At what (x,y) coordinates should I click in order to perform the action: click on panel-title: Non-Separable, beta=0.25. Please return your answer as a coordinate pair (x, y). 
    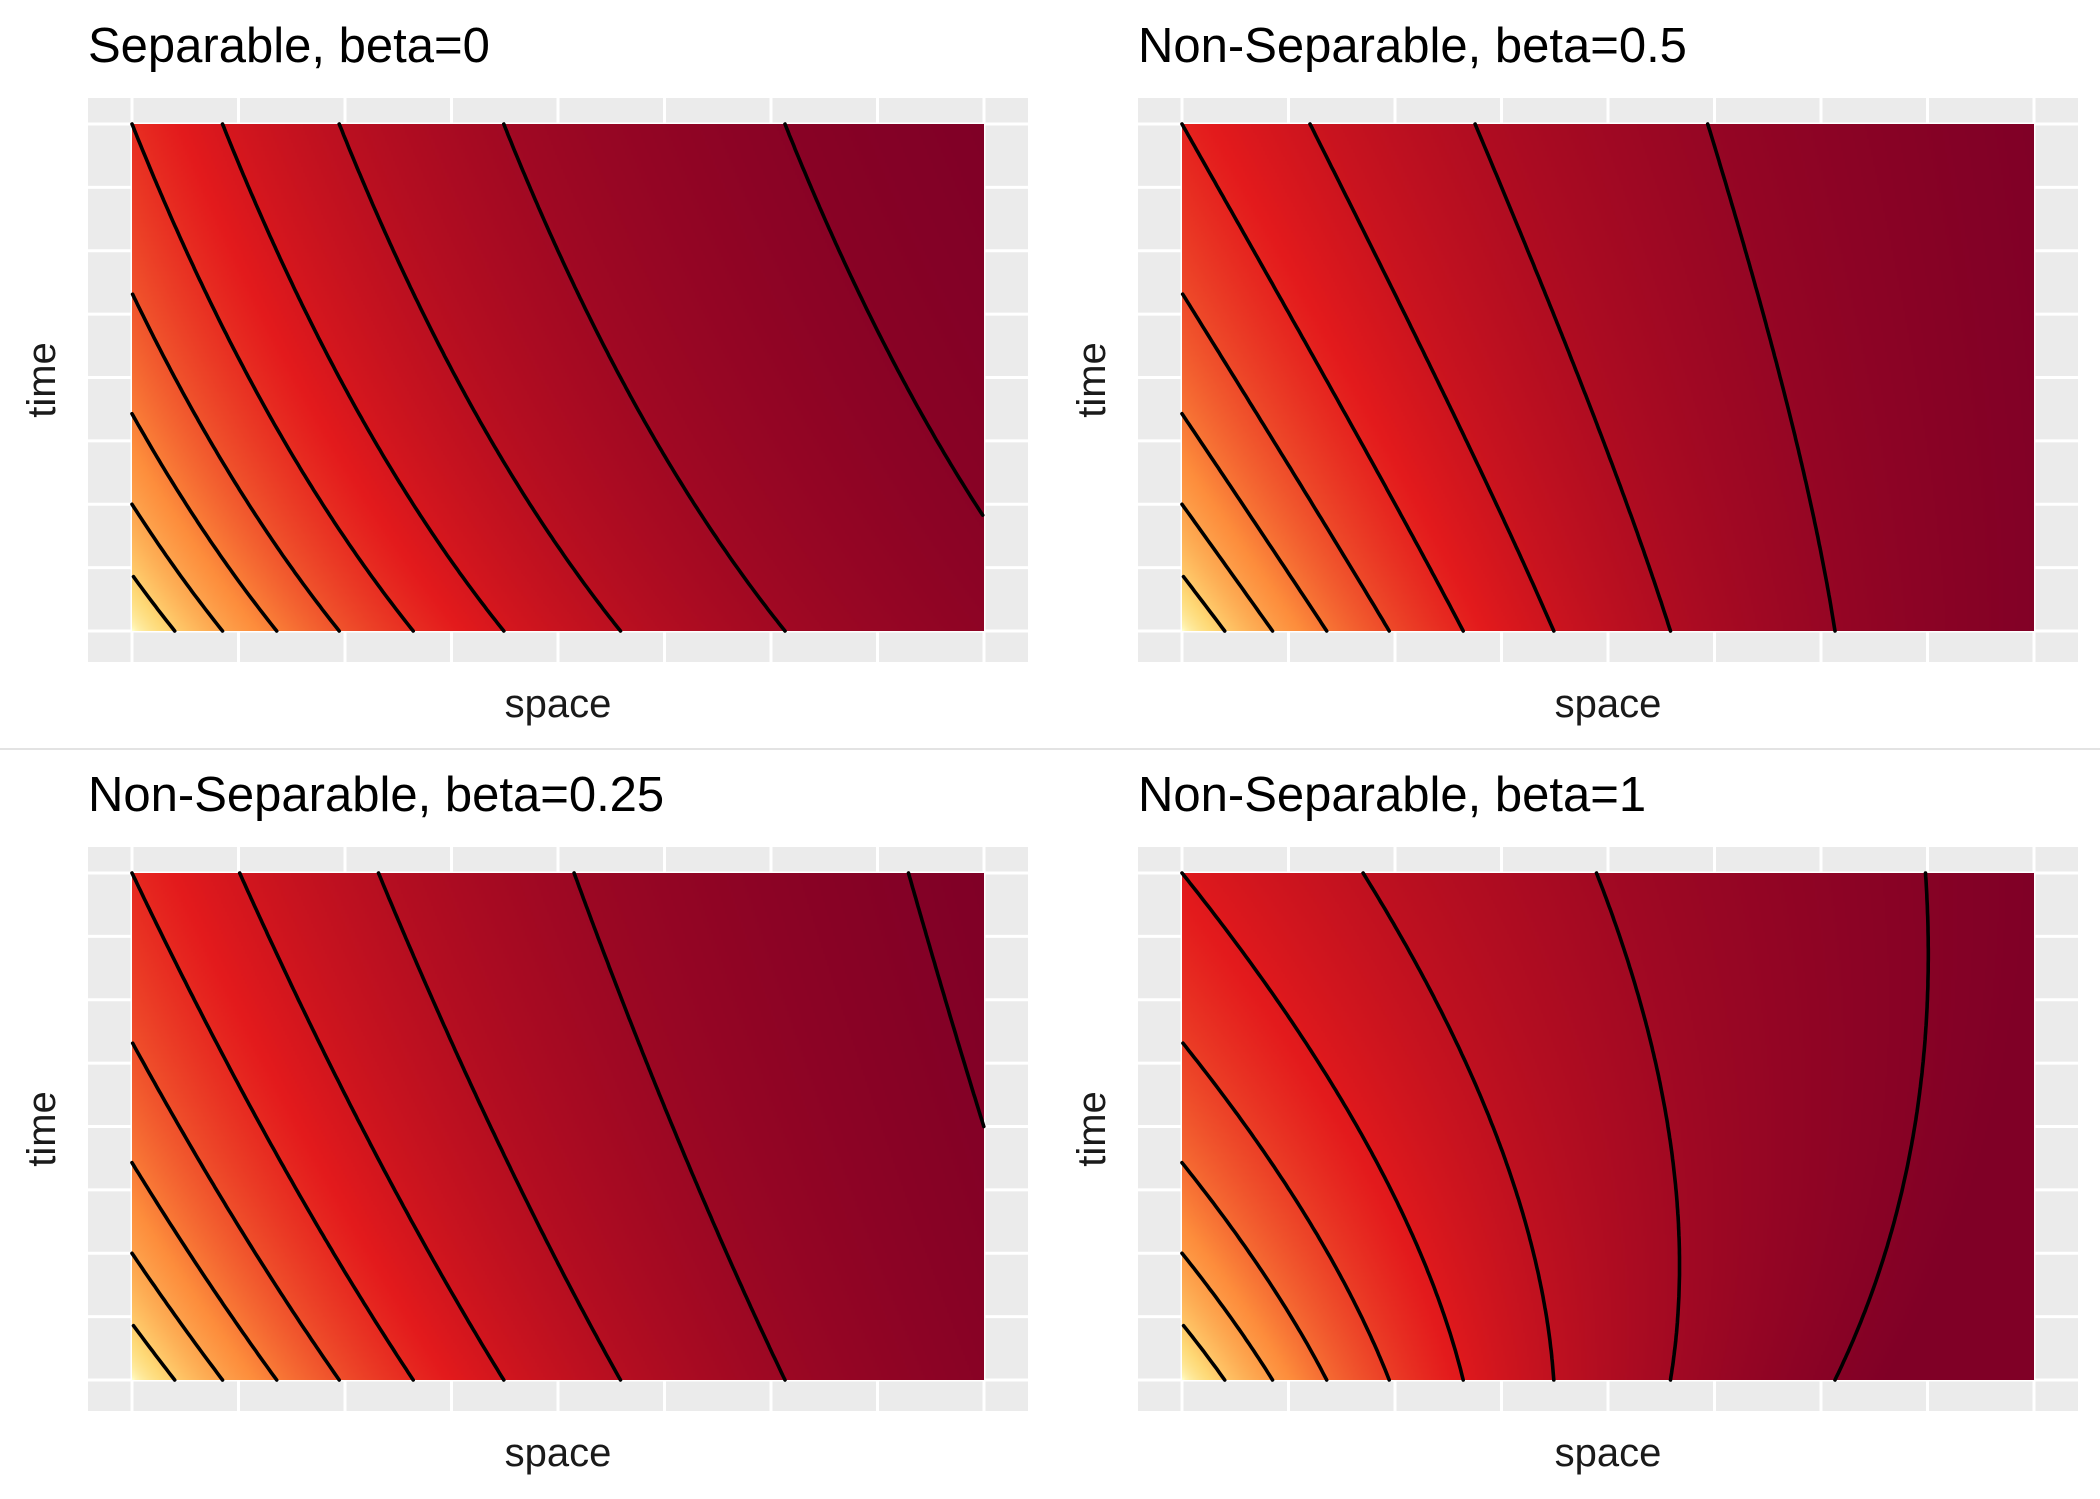
    Looking at the image, I should click on (376, 795).